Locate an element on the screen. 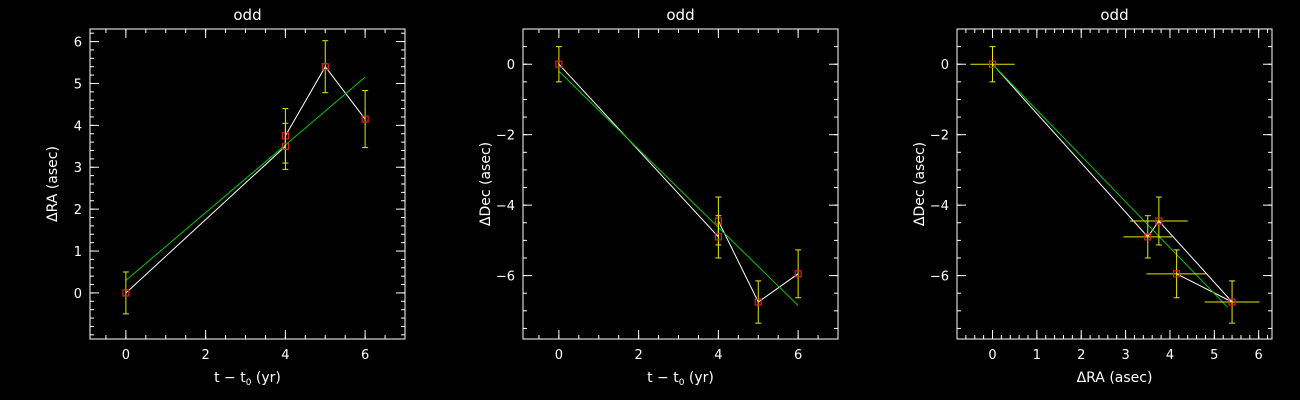 Image resolution: width=1300 pixels, height=400 pixels. y-tick-label: 4 is located at coordinates (78, 126).